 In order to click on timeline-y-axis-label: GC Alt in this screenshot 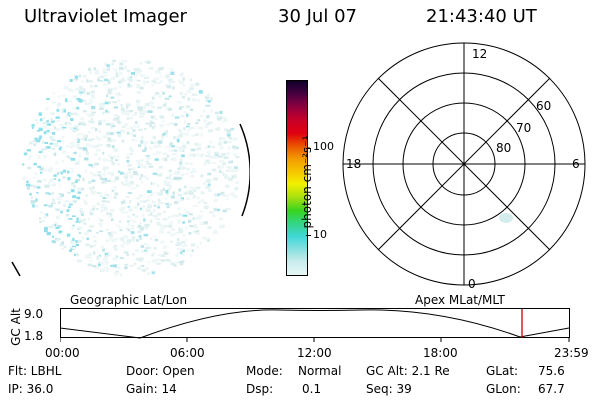, I will do `click(16, 327)`.